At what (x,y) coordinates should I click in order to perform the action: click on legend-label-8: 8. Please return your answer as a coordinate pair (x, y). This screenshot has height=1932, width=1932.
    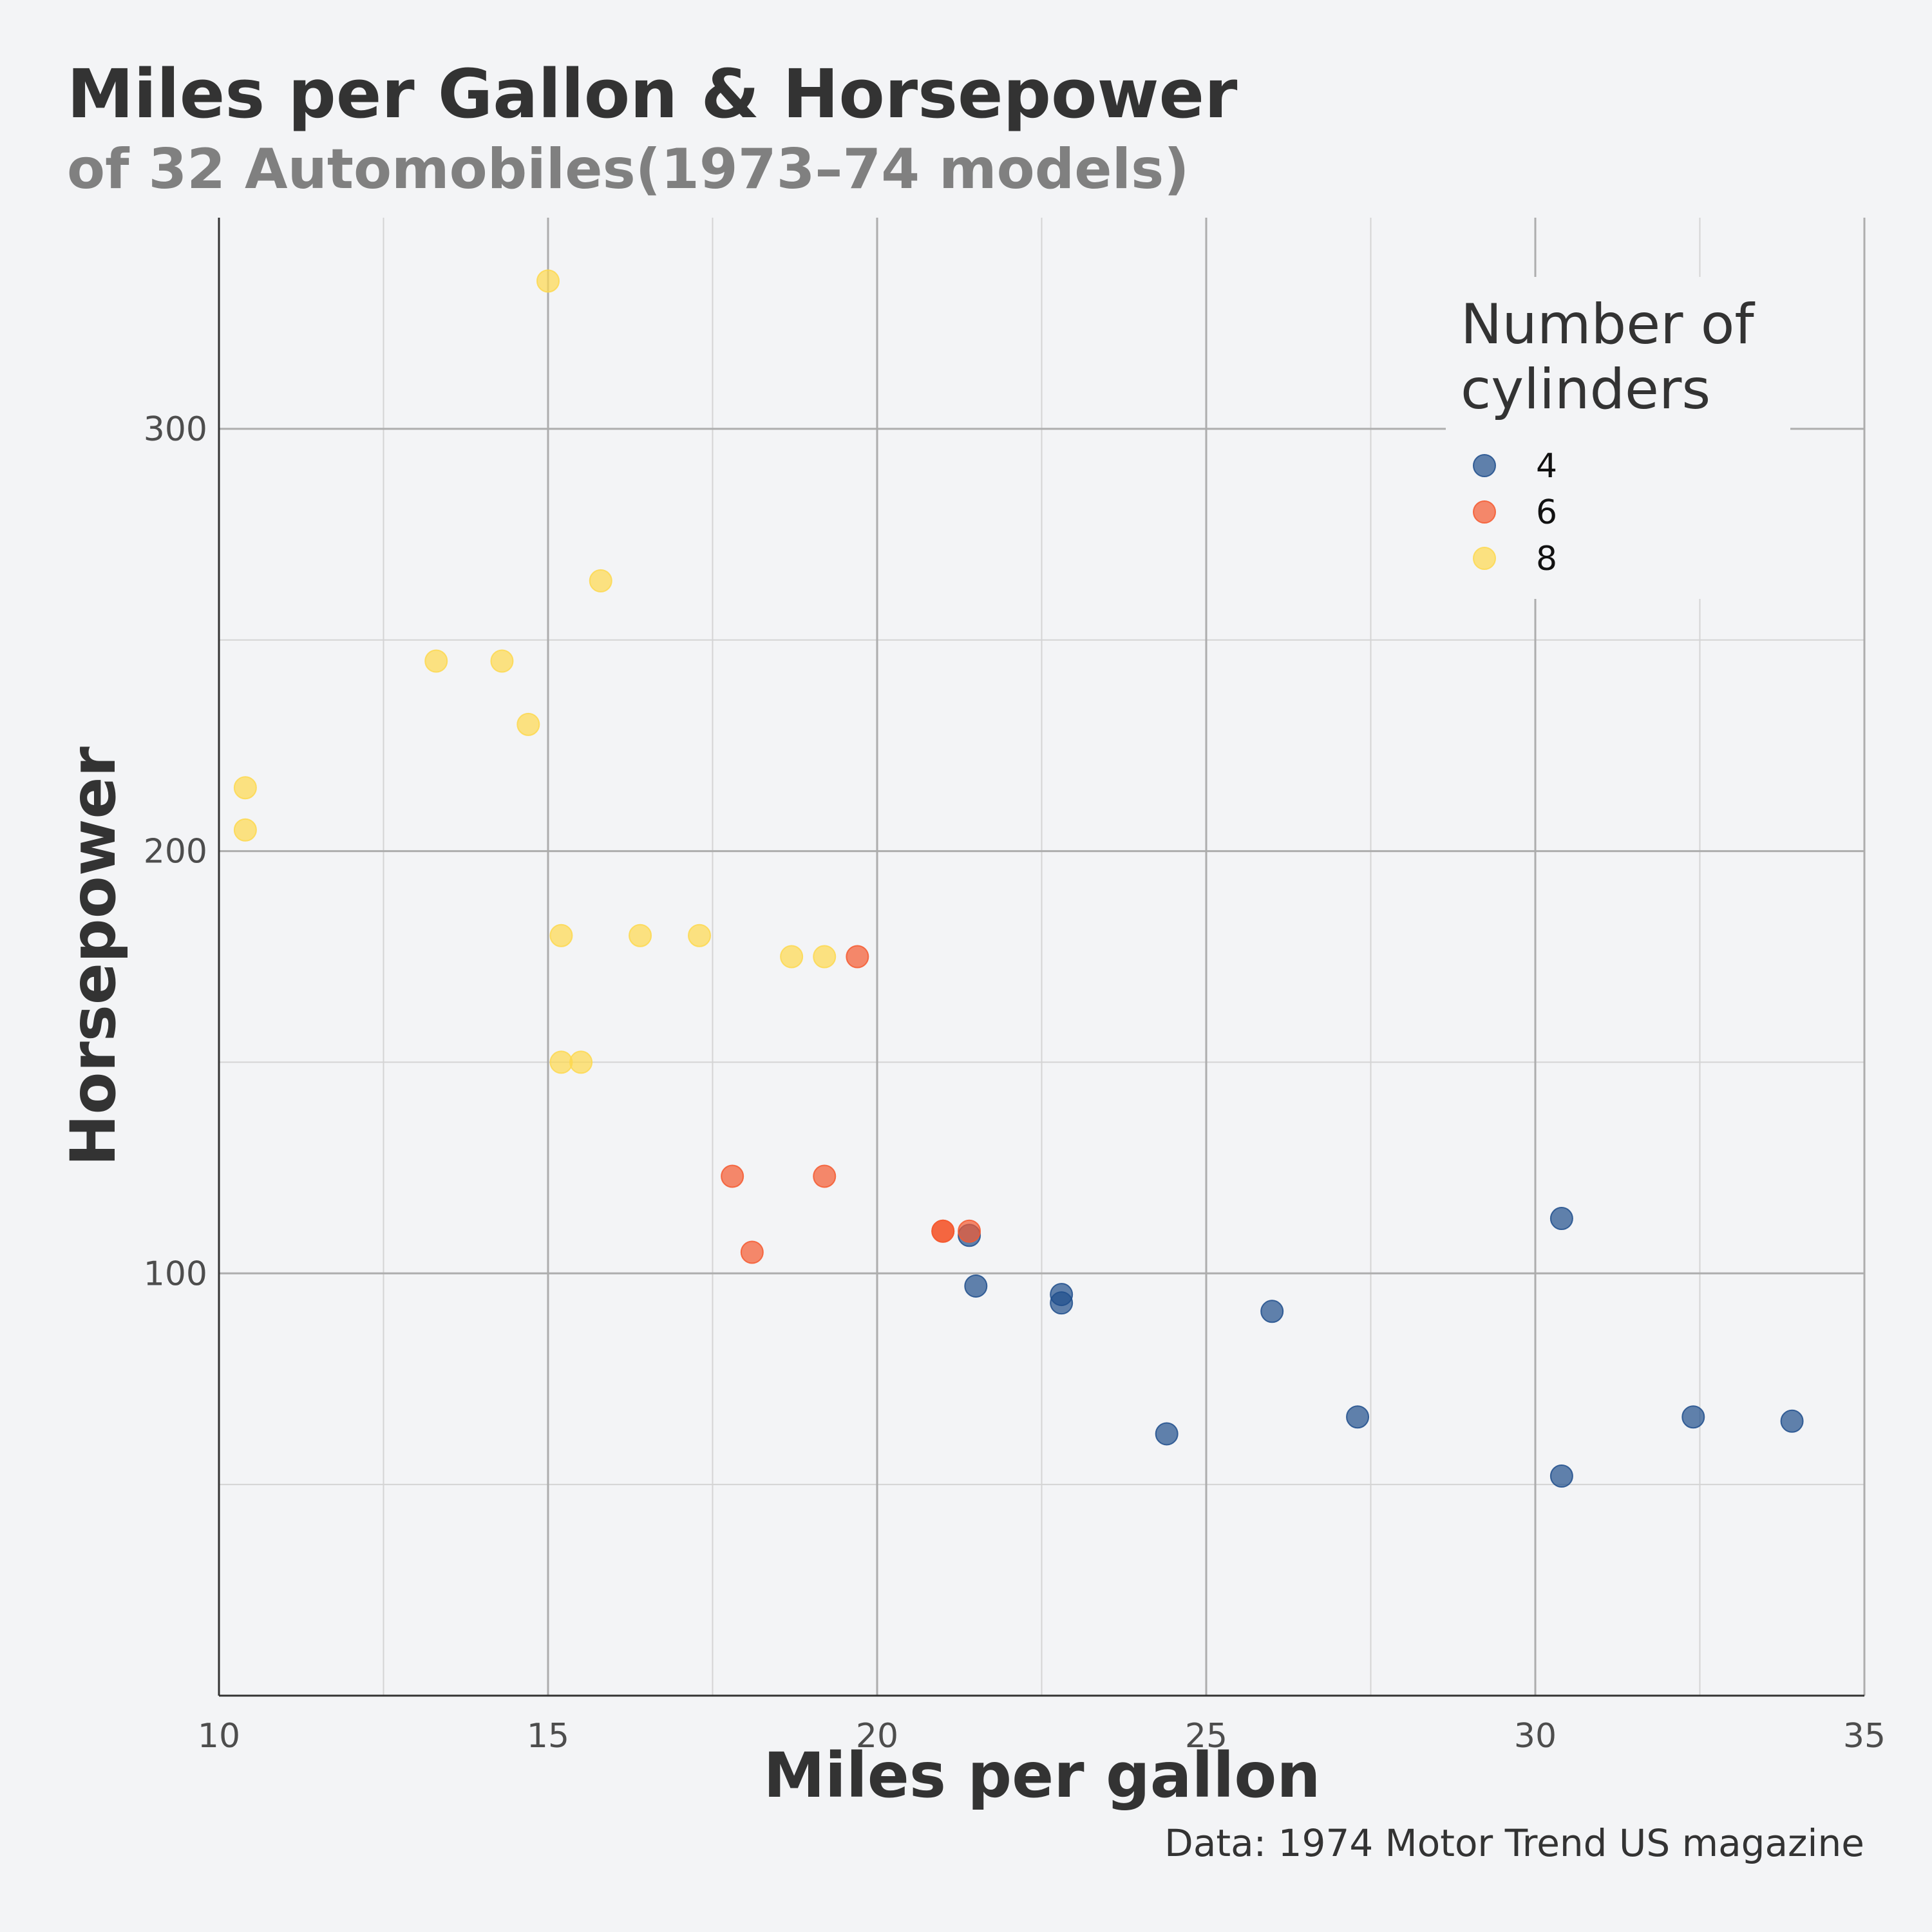
    Looking at the image, I should click on (1546, 559).